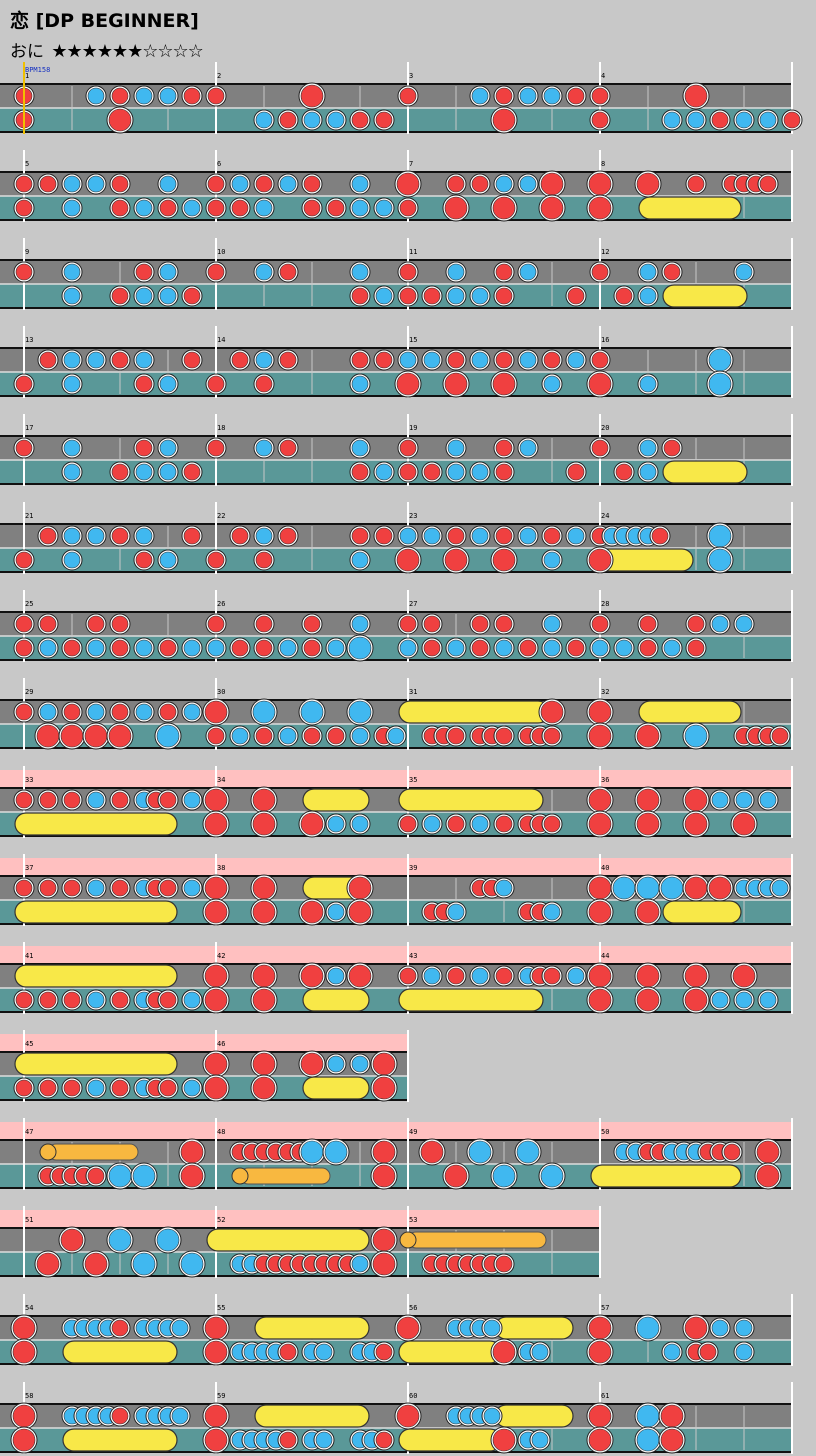  Describe the element at coordinates (605, 956) in the screenshot. I see `measure-number: 44` at that location.